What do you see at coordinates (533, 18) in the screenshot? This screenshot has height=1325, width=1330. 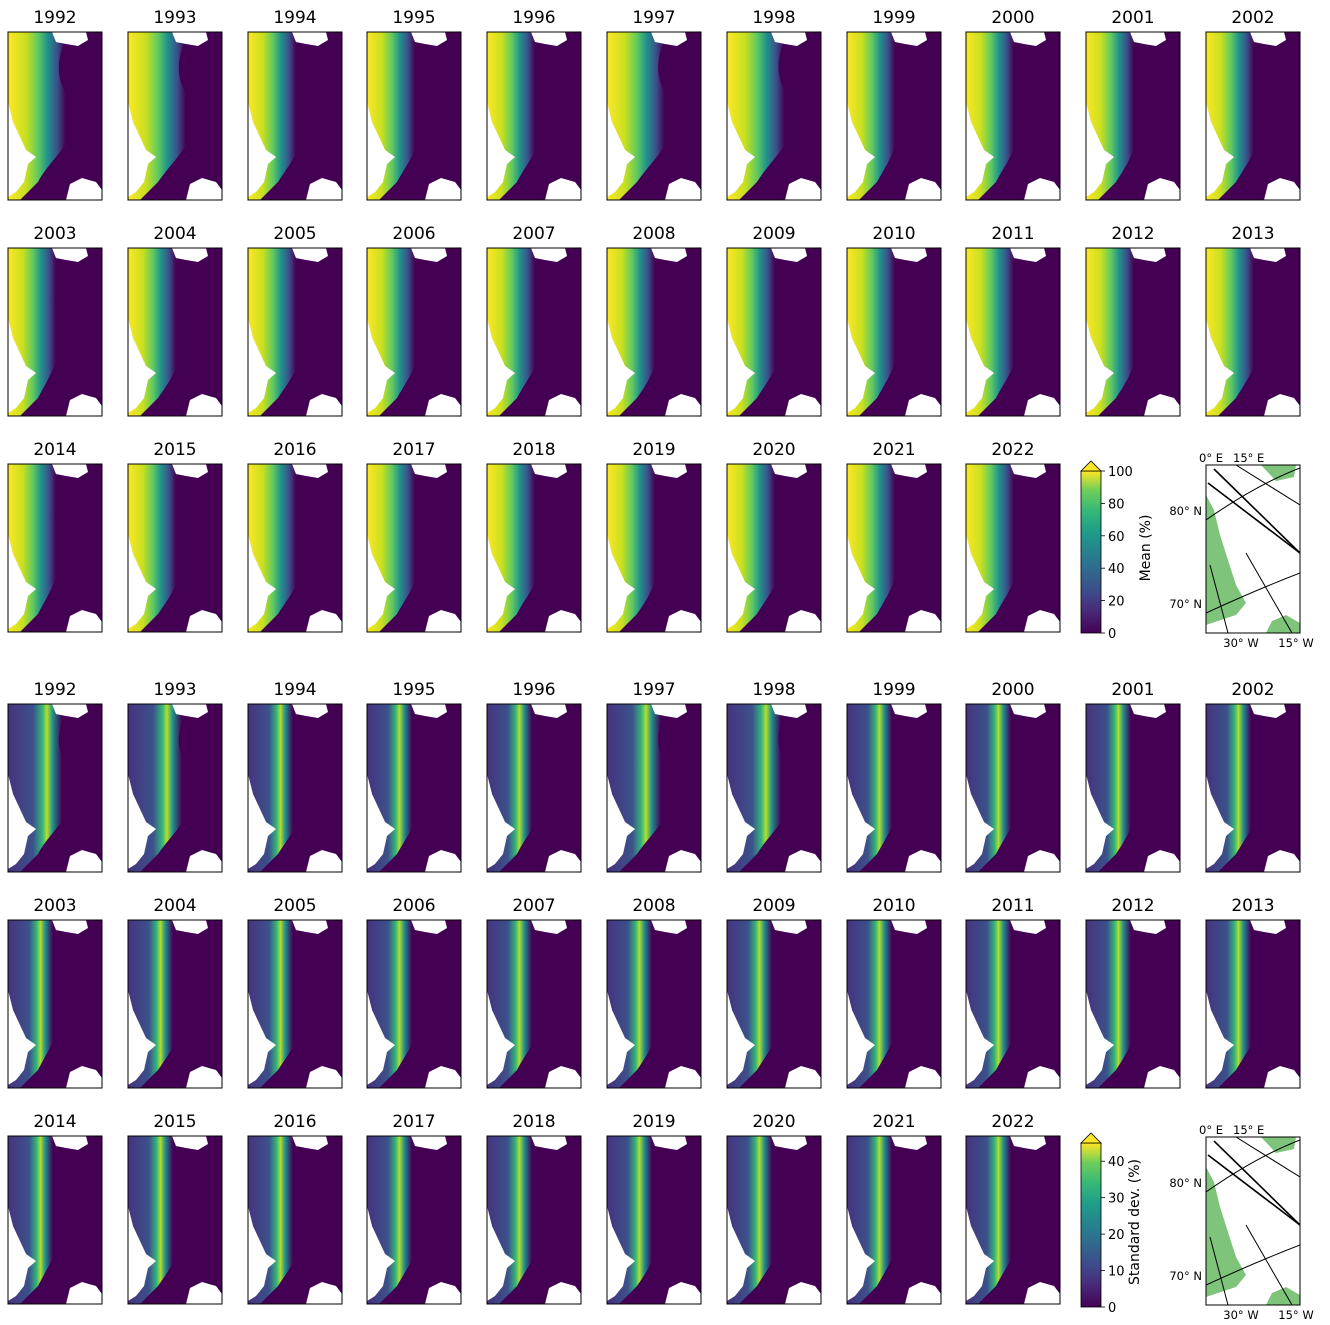 I see `mean-panel-title: 1996` at bounding box center [533, 18].